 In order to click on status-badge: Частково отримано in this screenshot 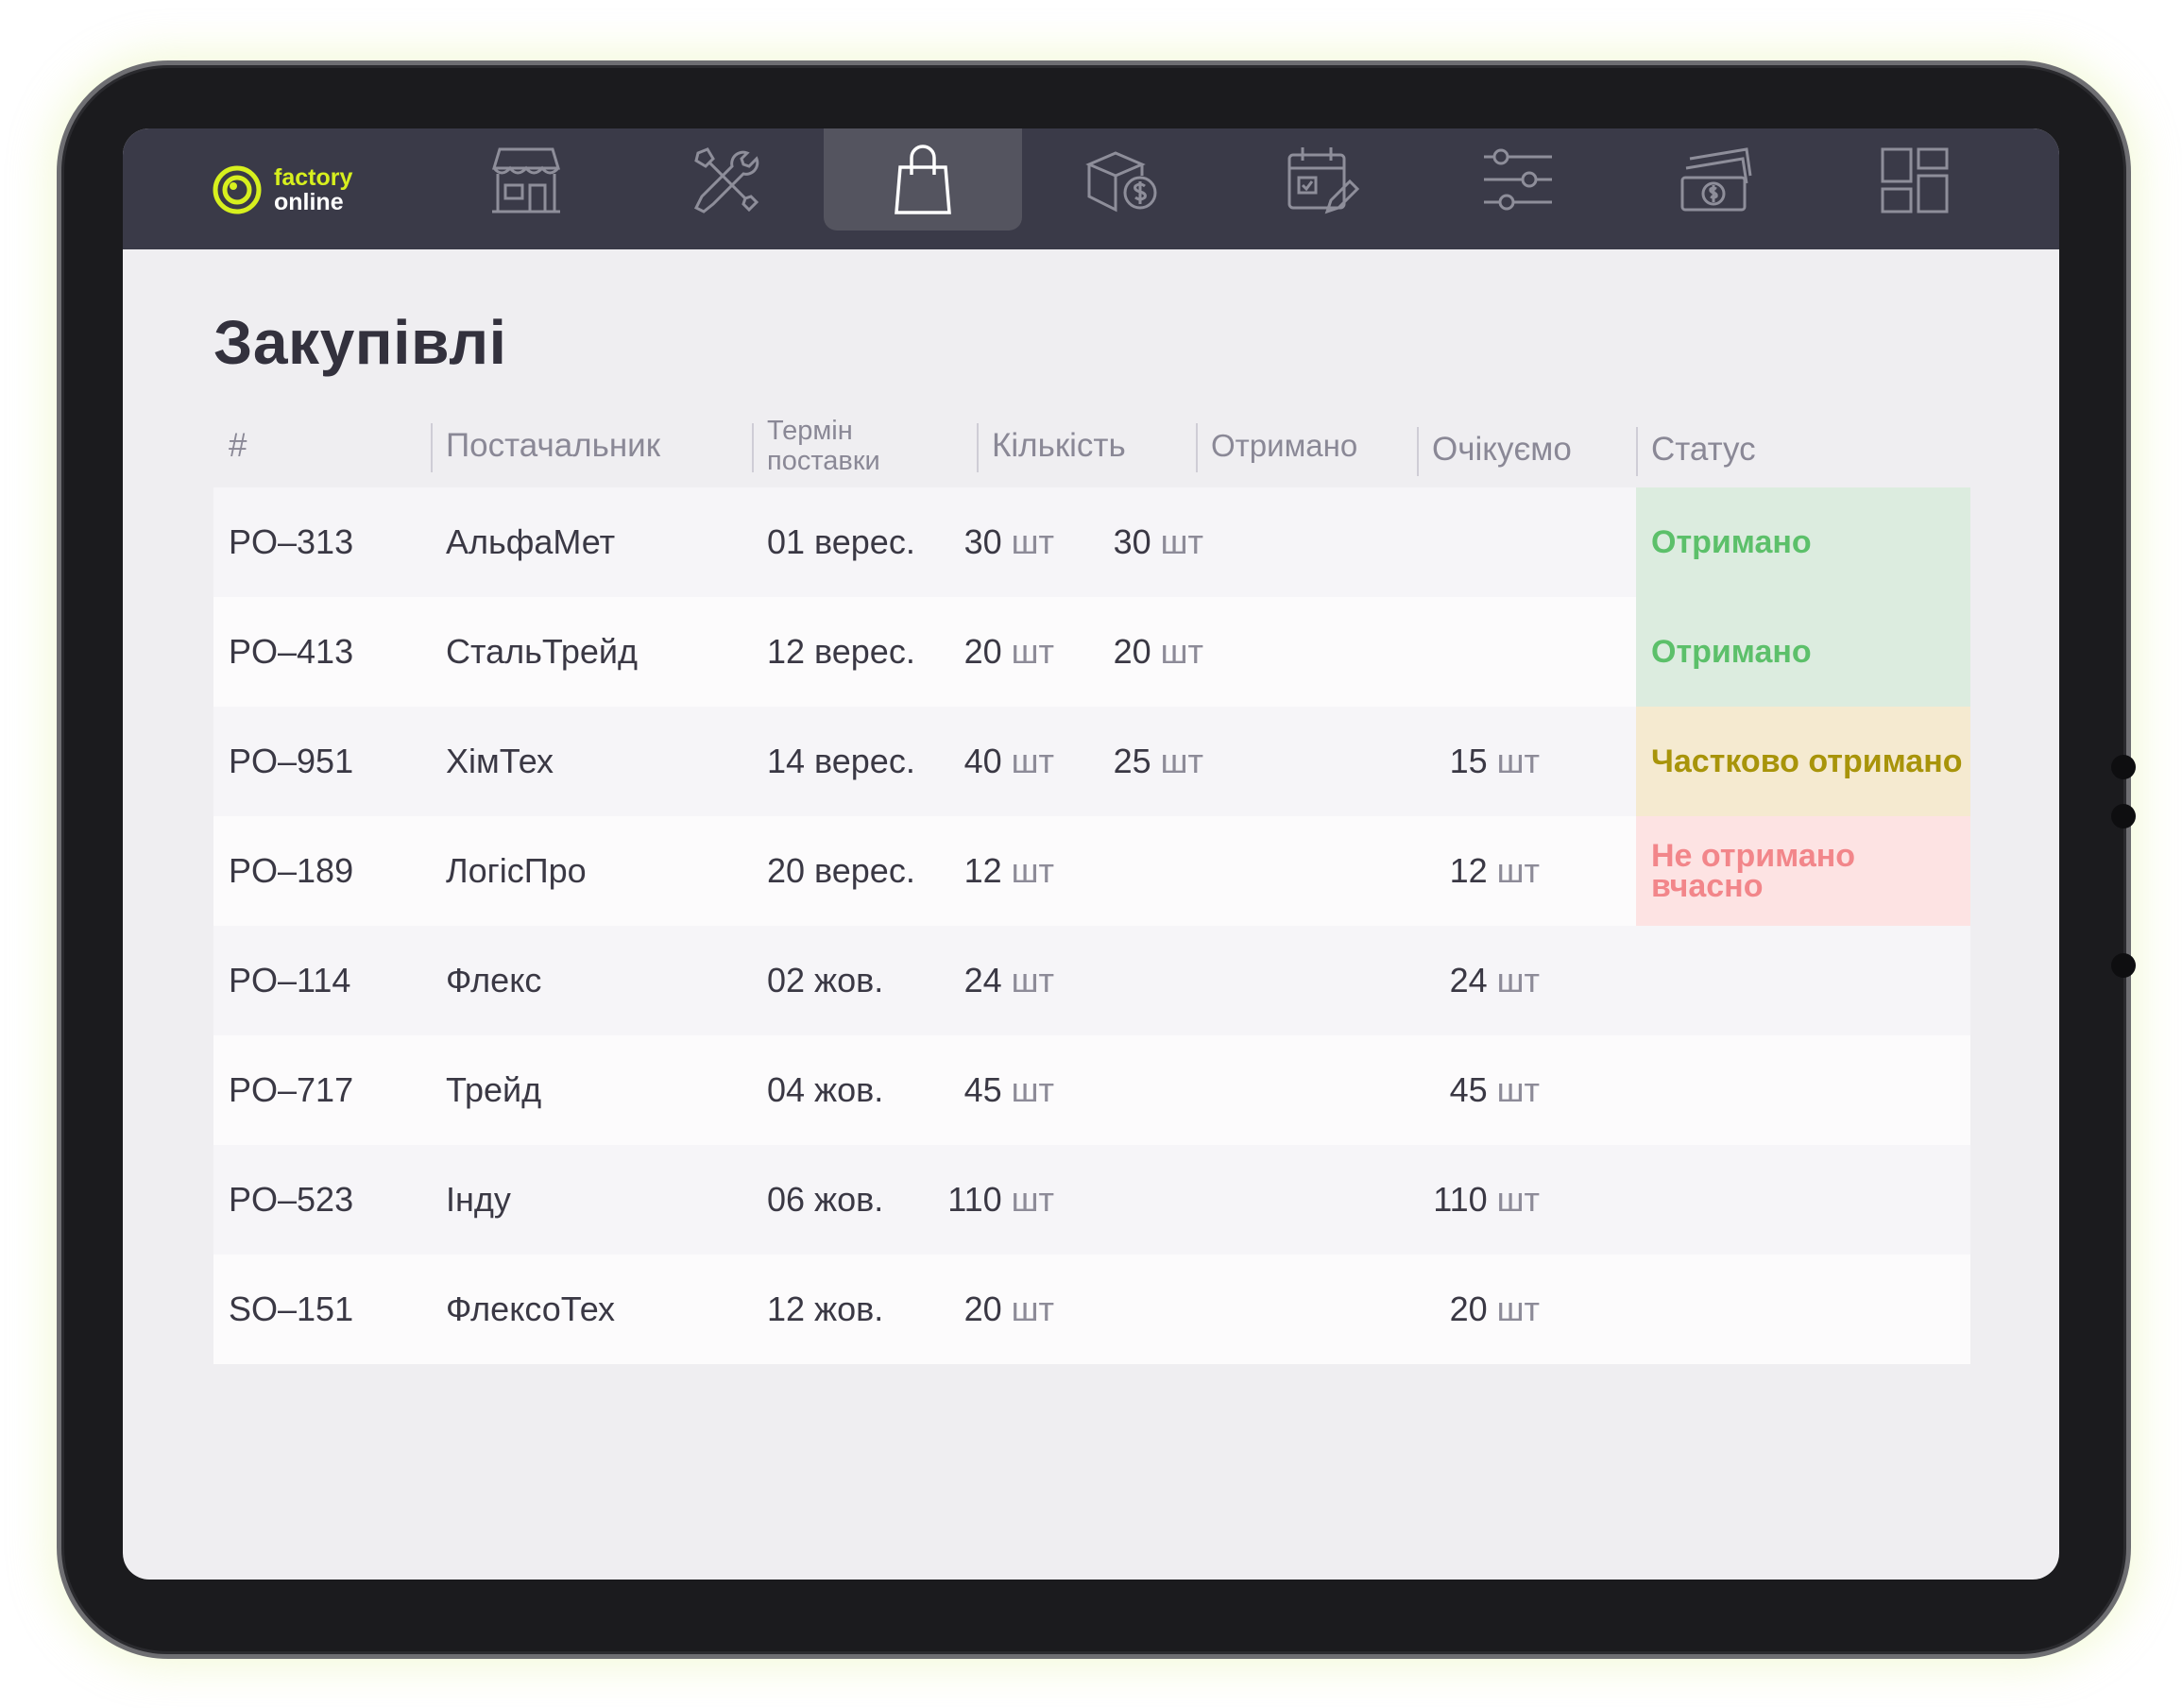, I will do `click(1803, 761)`.